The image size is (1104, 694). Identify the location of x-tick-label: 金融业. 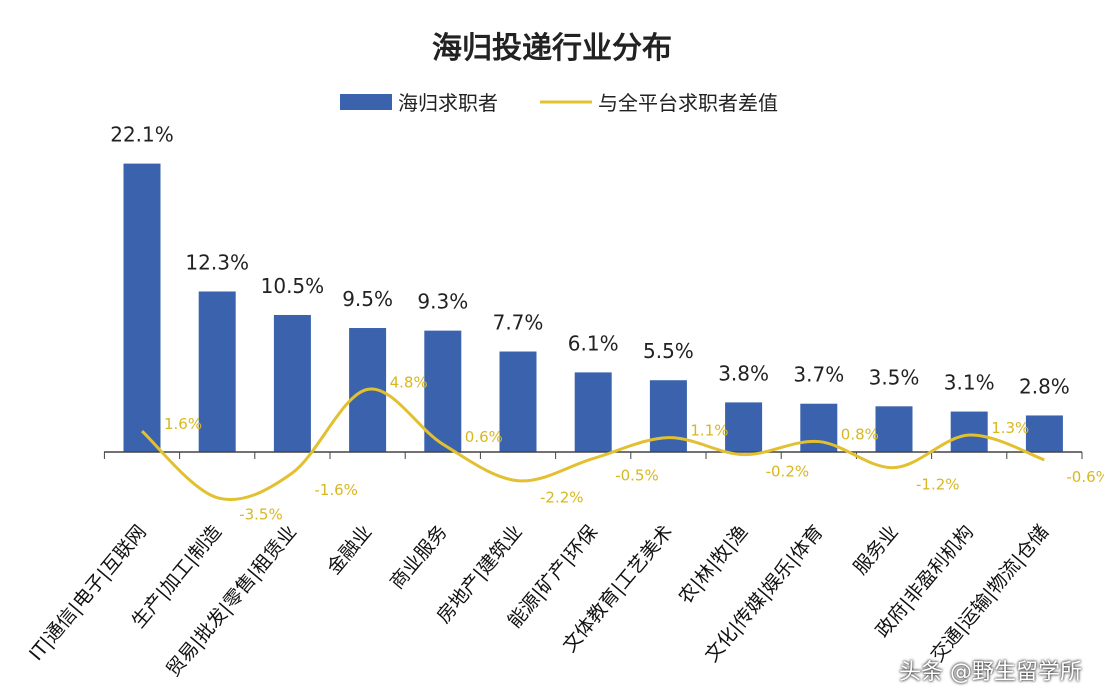
(350, 550).